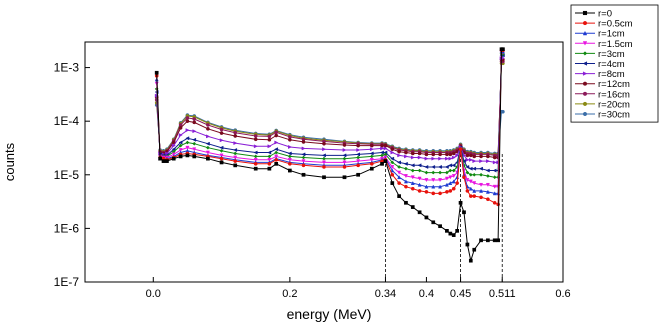 Image resolution: width=663 pixels, height=323 pixels. I want to click on y-tick-label: 1E-3, so click(67, 68).